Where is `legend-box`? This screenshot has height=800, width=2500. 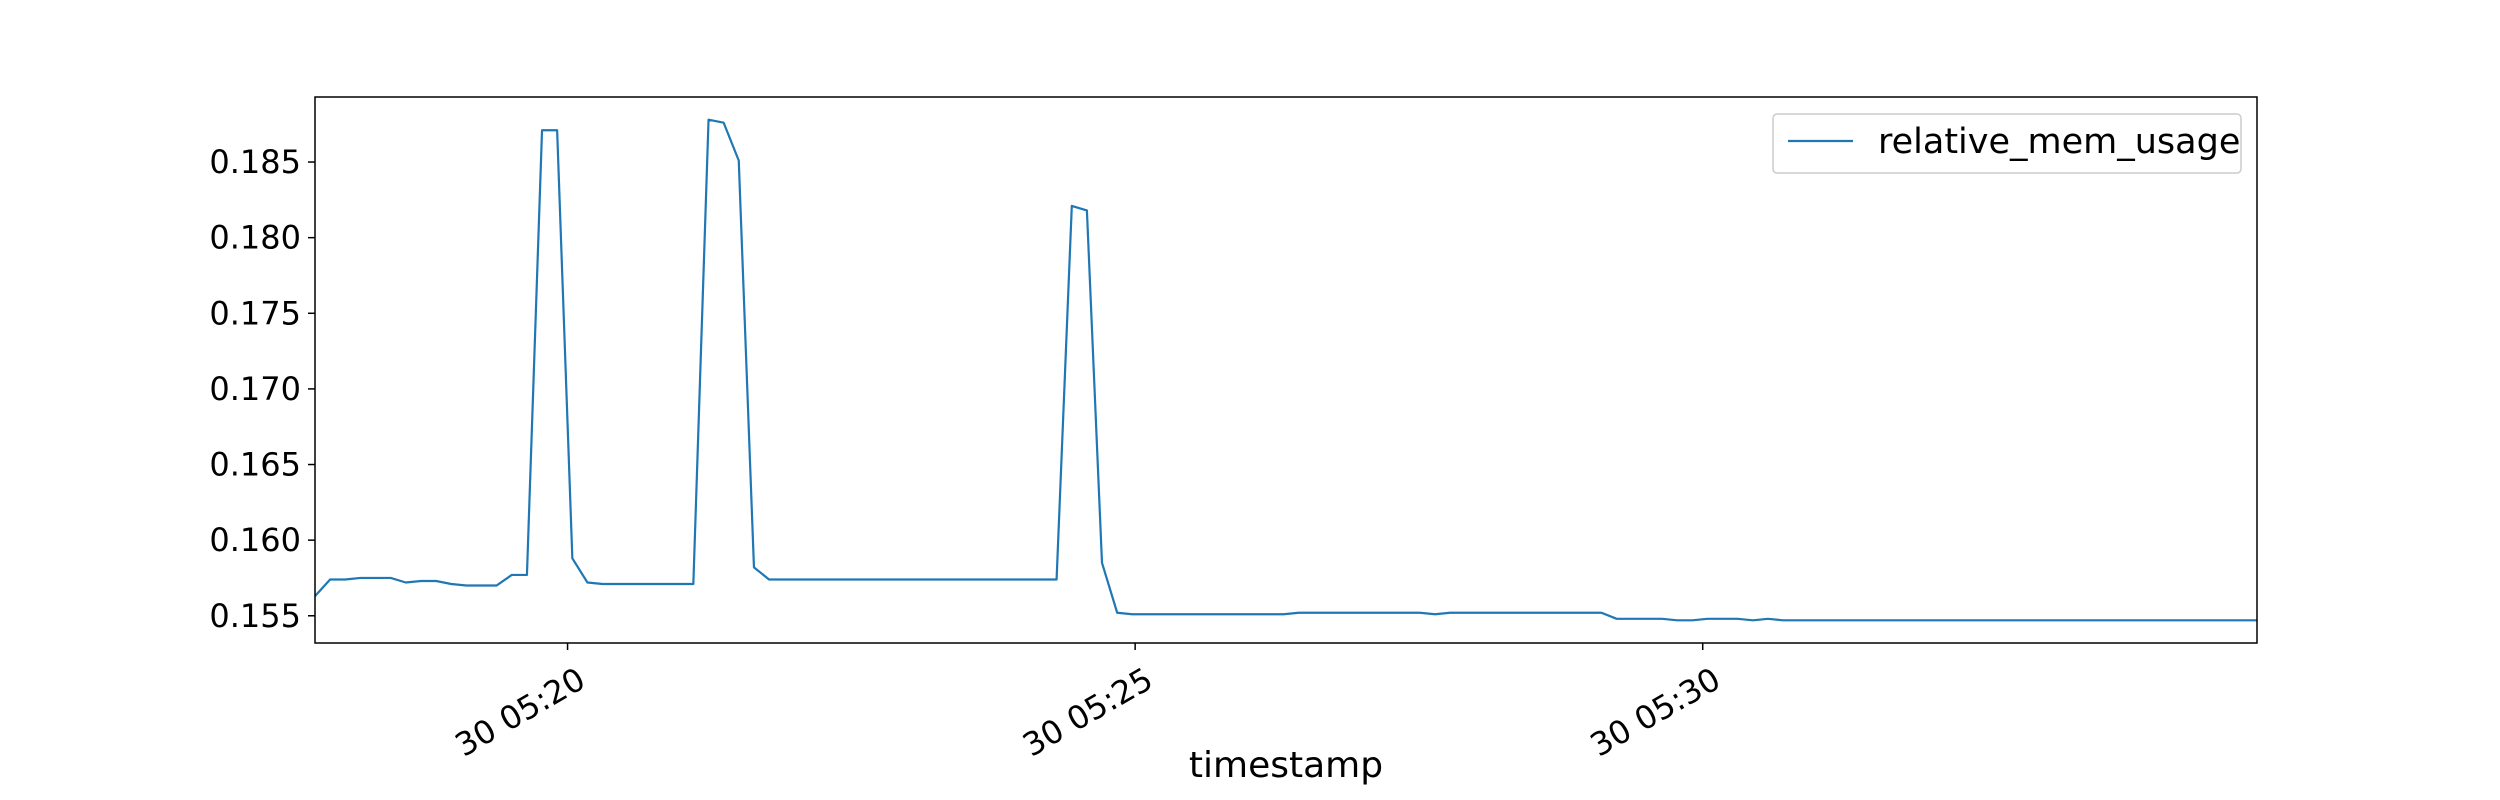
legend-box is located at coordinates (2007, 143).